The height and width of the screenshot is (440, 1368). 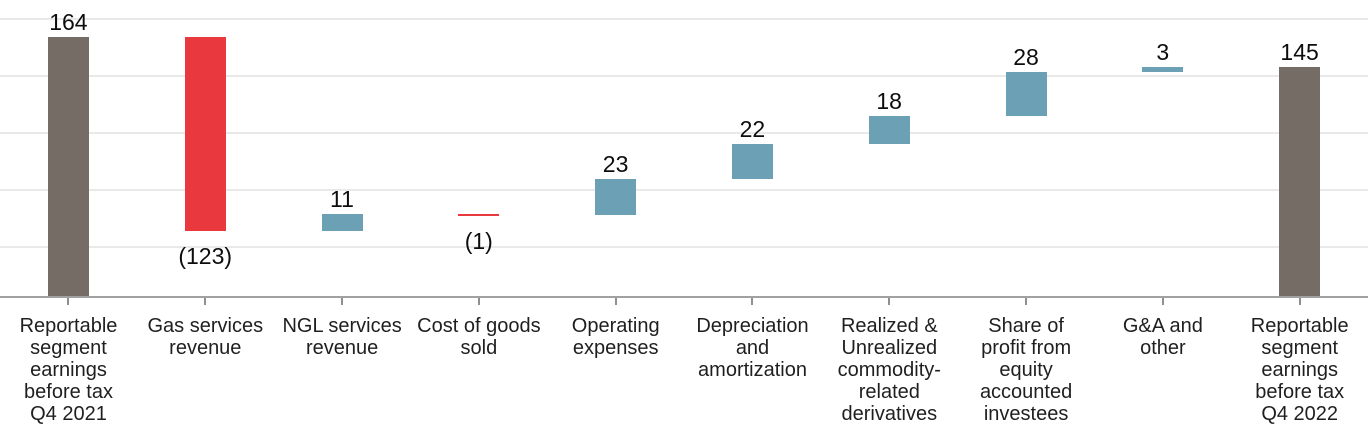 I want to click on value-label: 18, so click(x=889, y=100).